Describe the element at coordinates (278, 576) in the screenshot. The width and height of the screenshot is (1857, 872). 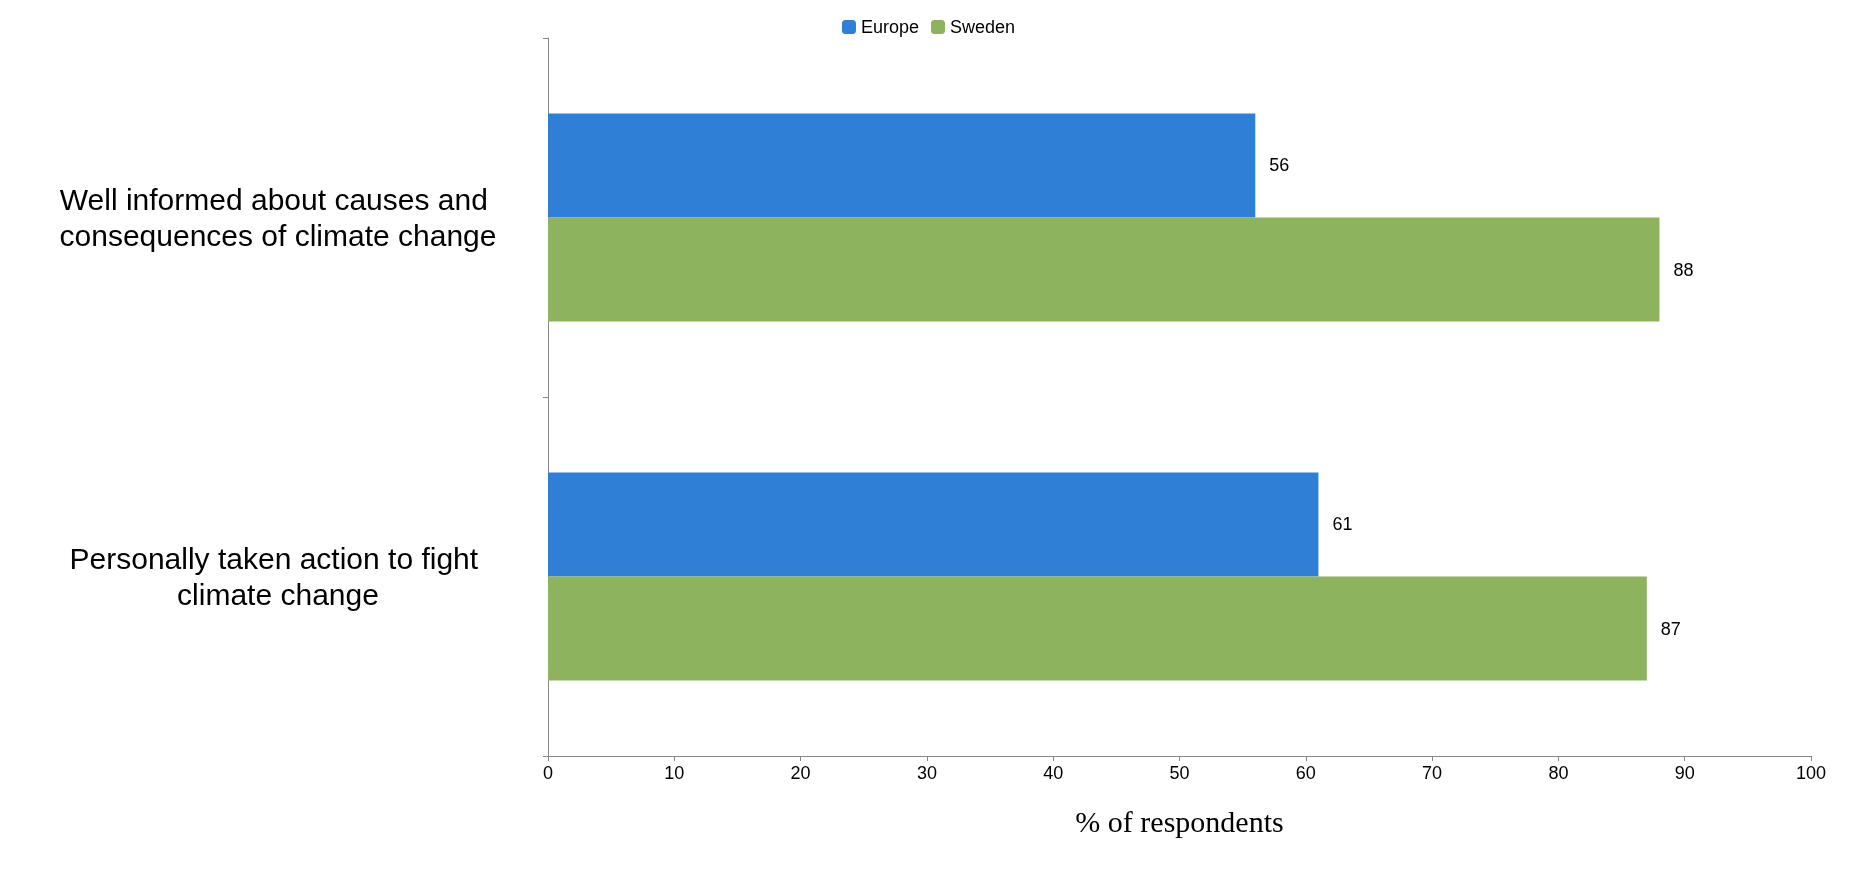
I see `y-tick-label: Personally taken action to fight climate change` at that location.